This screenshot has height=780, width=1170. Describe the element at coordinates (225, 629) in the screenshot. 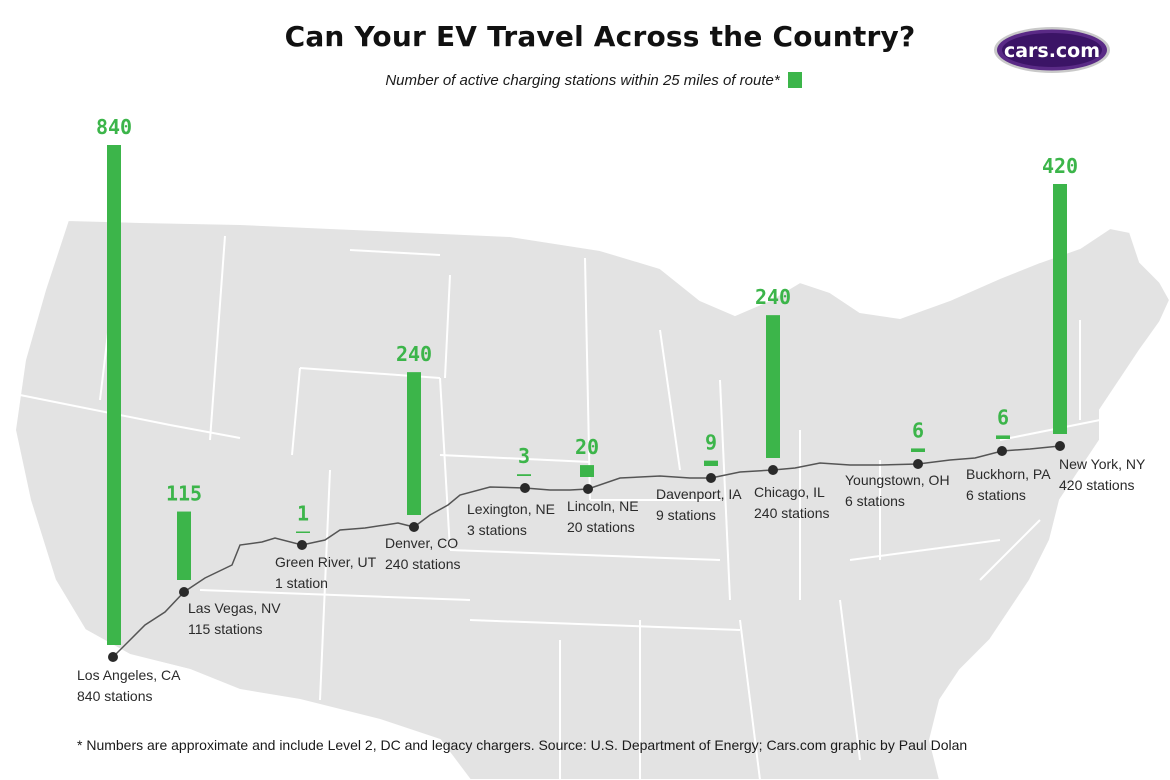

I see `station-count-label-1: 115 stations` at that location.